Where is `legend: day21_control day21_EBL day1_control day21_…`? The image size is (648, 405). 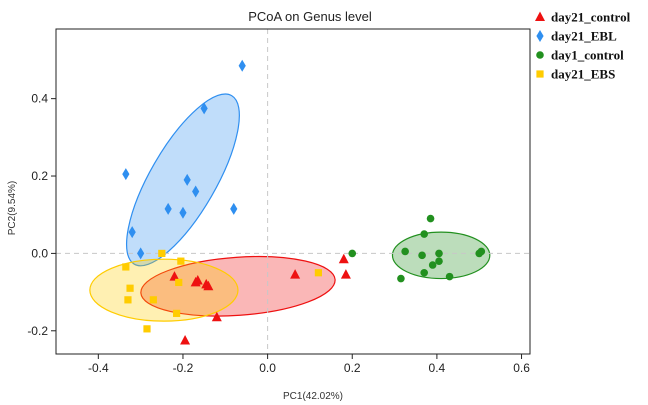
legend: day21_control day21_EBL day1_control day21_… is located at coordinates (583, 46).